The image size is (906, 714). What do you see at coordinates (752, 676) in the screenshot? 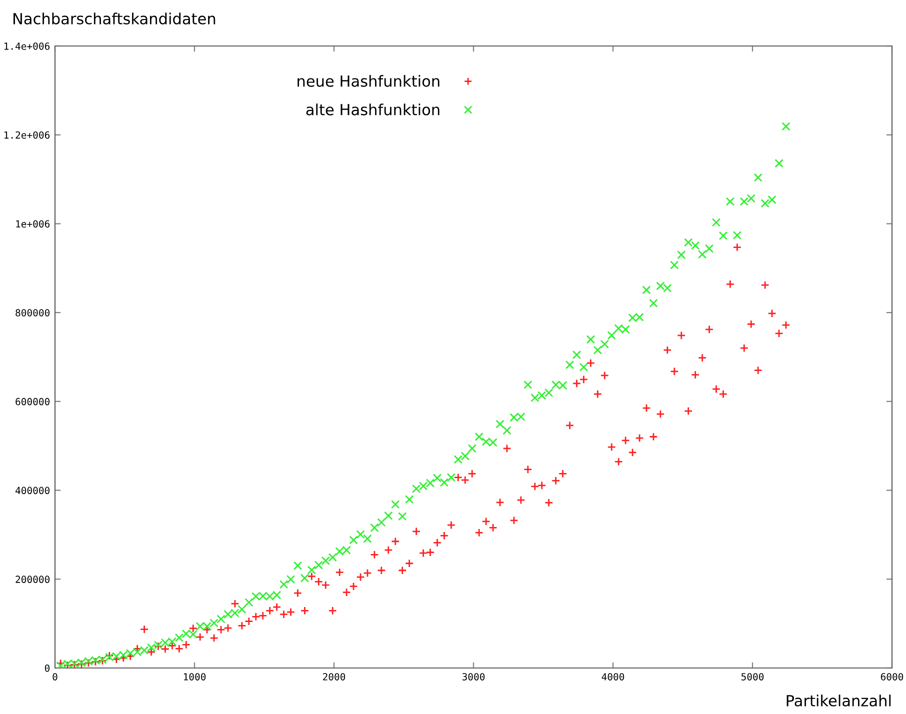
I see `x-tick-label: 5000` at bounding box center [752, 676].